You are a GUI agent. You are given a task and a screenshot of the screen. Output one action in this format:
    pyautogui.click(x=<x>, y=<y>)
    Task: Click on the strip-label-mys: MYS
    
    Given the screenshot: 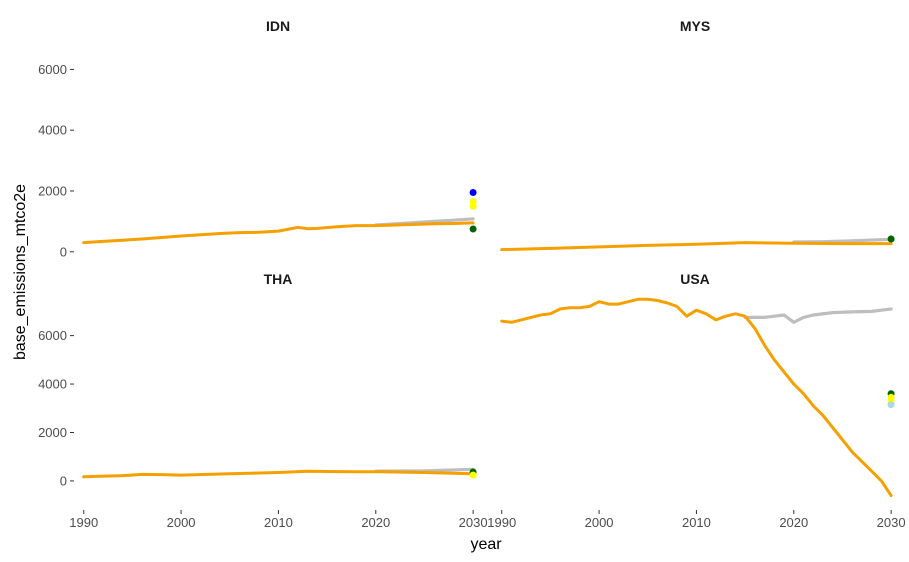 What is the action you would take?
    pyautogui.click(x=695, y=26)
    